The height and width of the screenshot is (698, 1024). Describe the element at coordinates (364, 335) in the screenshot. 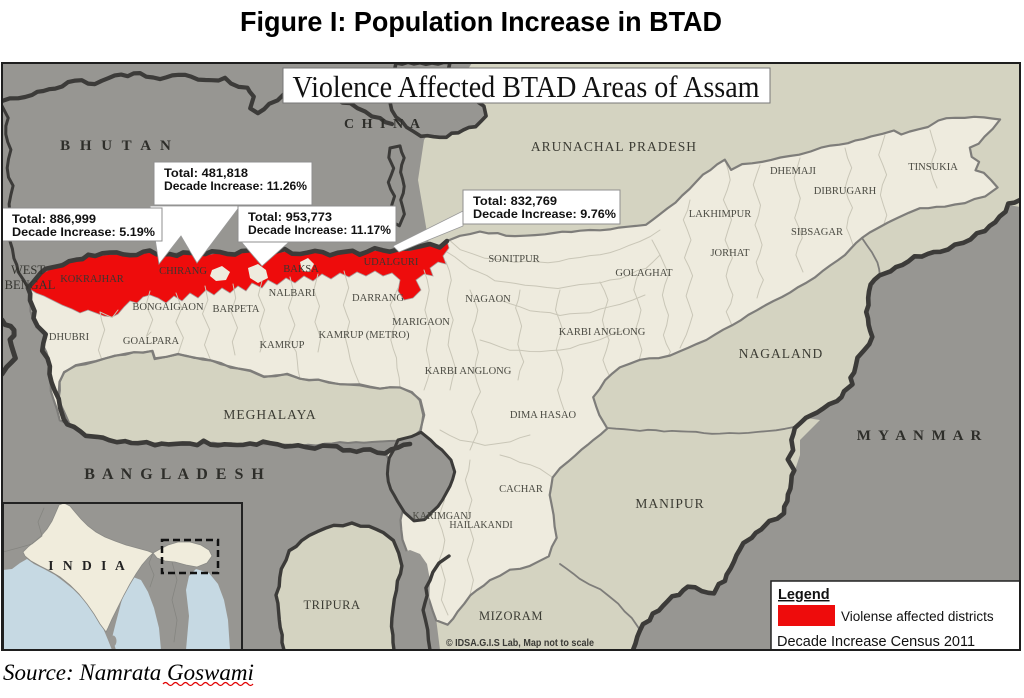

I see `svg-text: KAMRUP (METRO)` at that location.